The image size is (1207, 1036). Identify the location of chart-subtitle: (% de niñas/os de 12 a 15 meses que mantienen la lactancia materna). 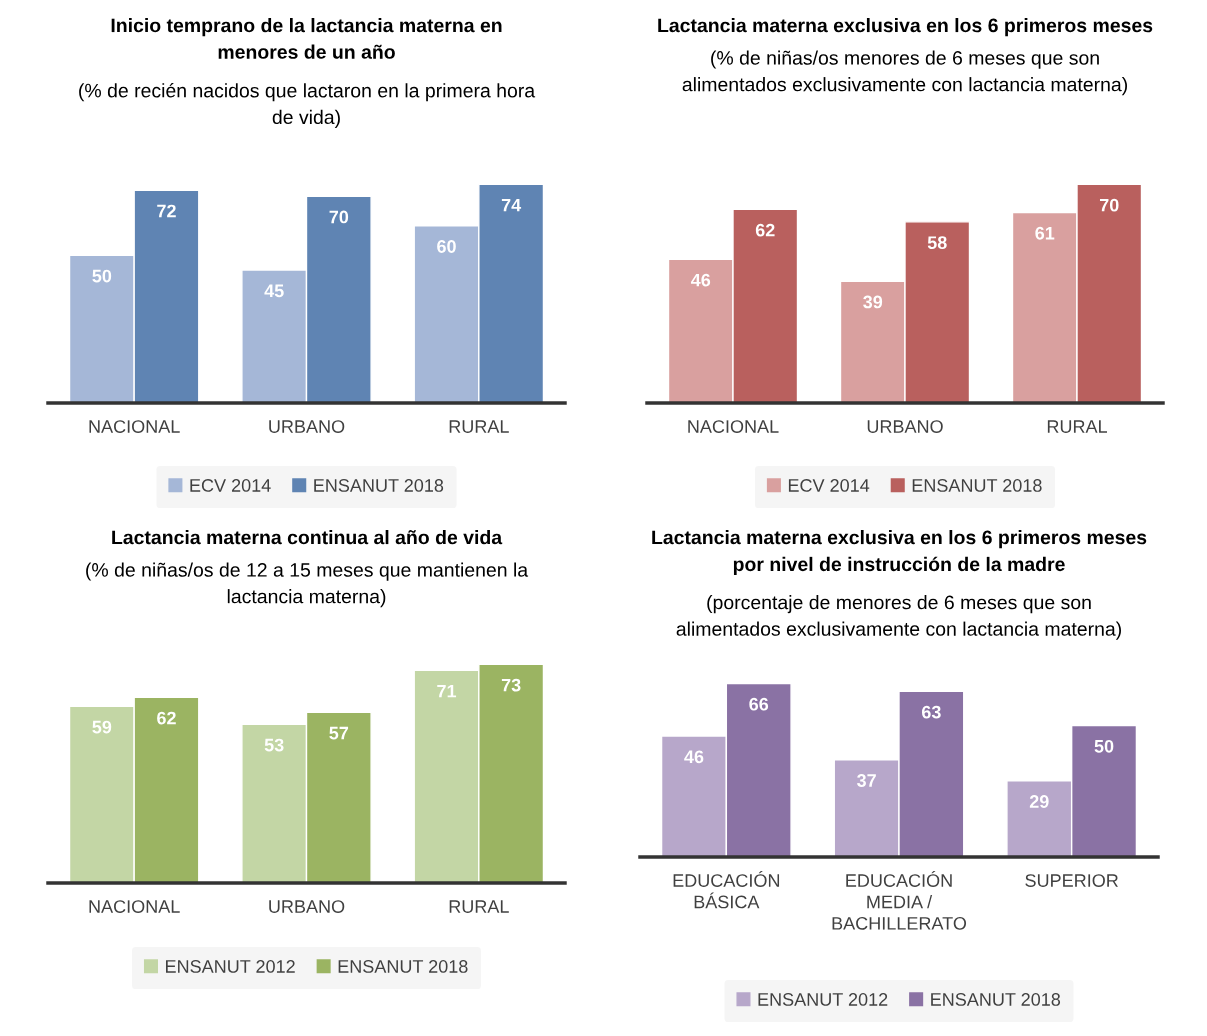
(307, 585).